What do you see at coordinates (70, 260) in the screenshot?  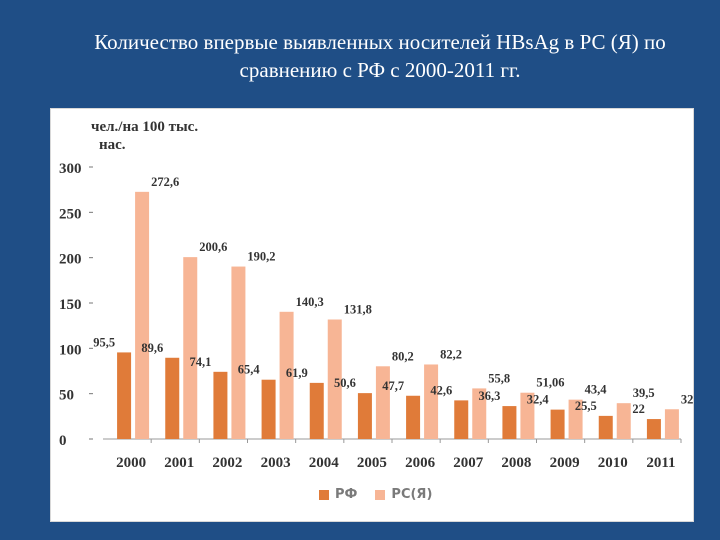 I see `y-tick-label: 200` at bounding box center [70, 260].